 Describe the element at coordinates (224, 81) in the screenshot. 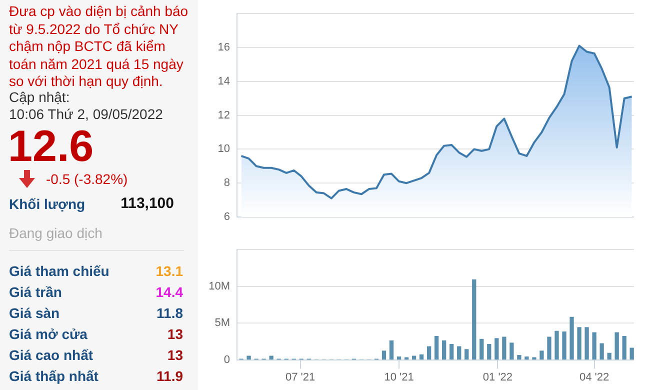

I see `y-tick-label: 14` at that location.